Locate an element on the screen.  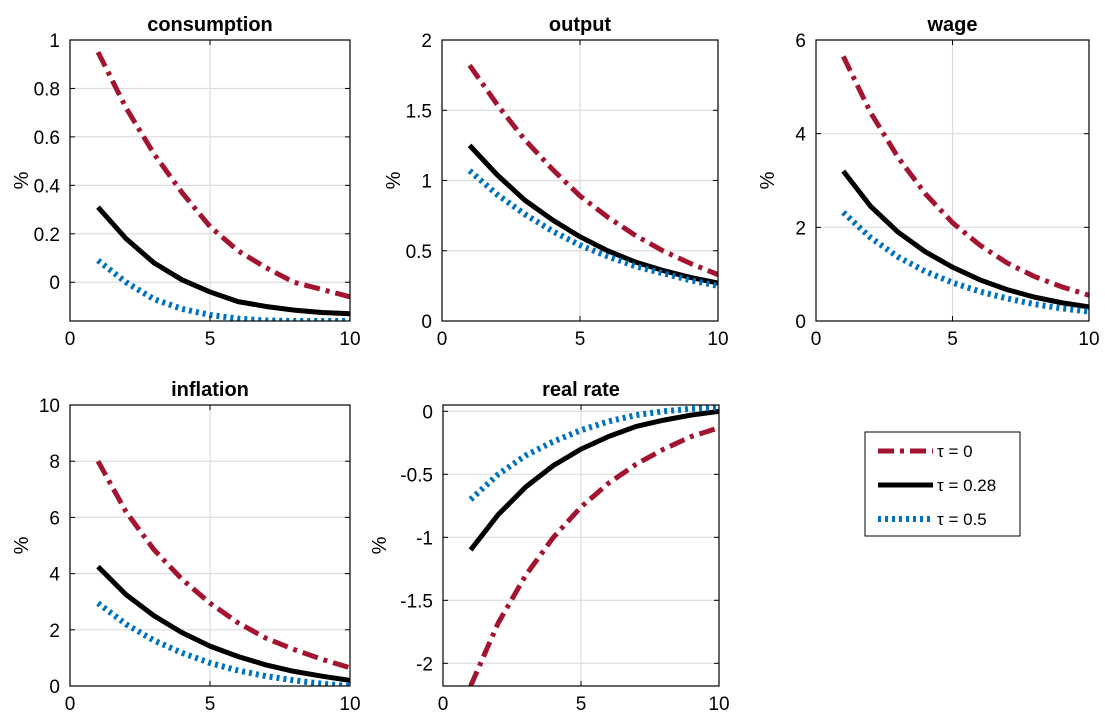
panel-title: wage is located at coordinates (951, 25).